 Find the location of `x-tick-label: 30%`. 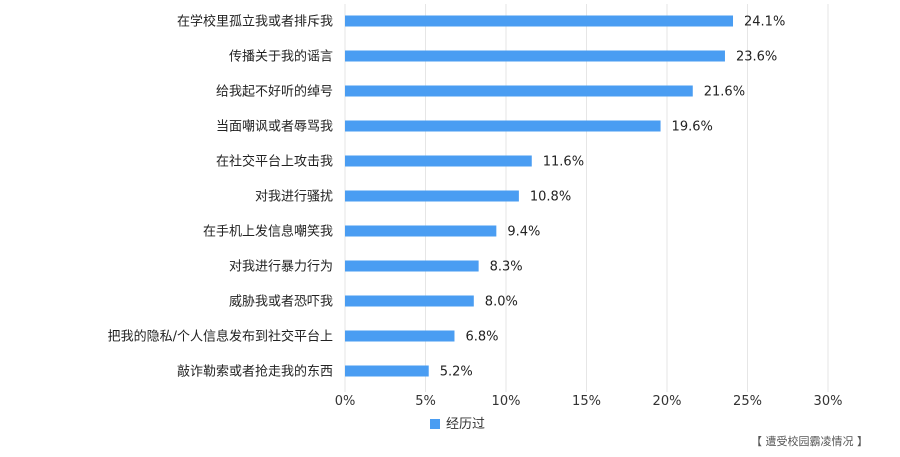

x-tick-label: 30% is located at coordinates (828, 401).